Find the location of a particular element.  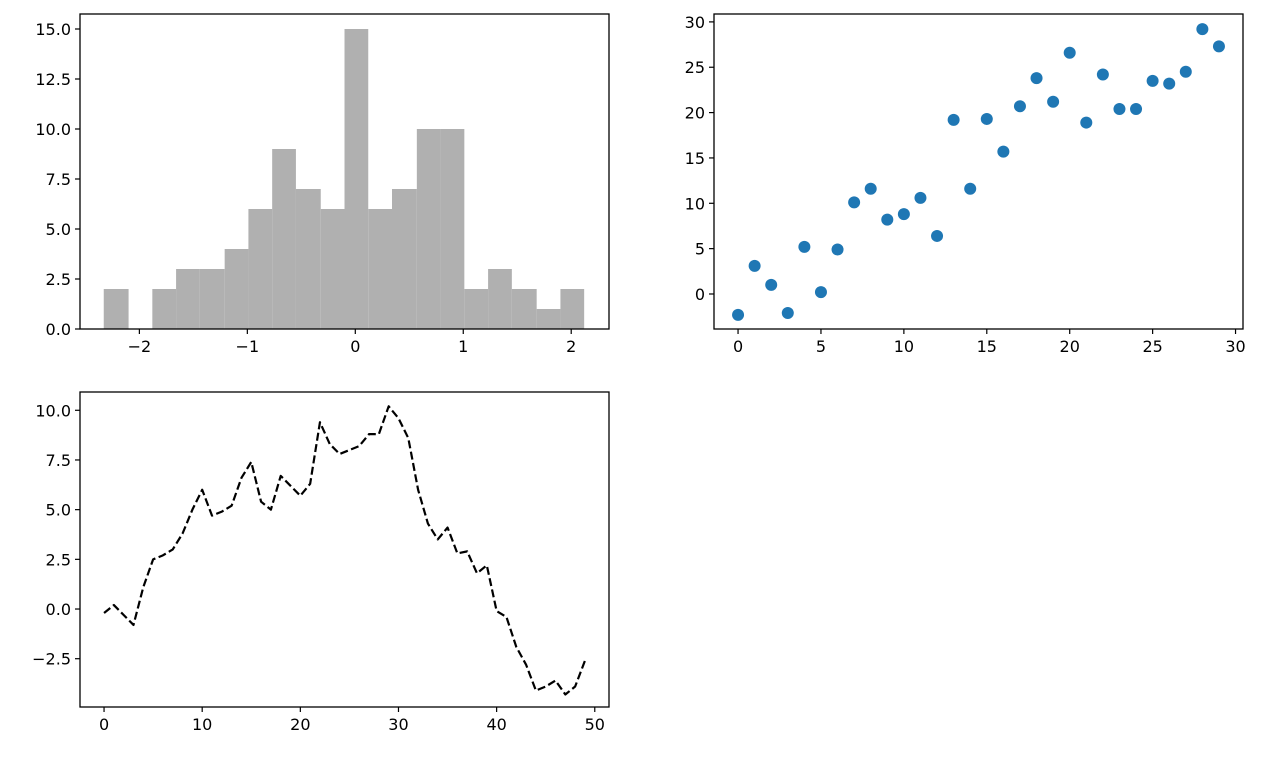

y-tick-label: 0 is located at coordinates (700, 294).